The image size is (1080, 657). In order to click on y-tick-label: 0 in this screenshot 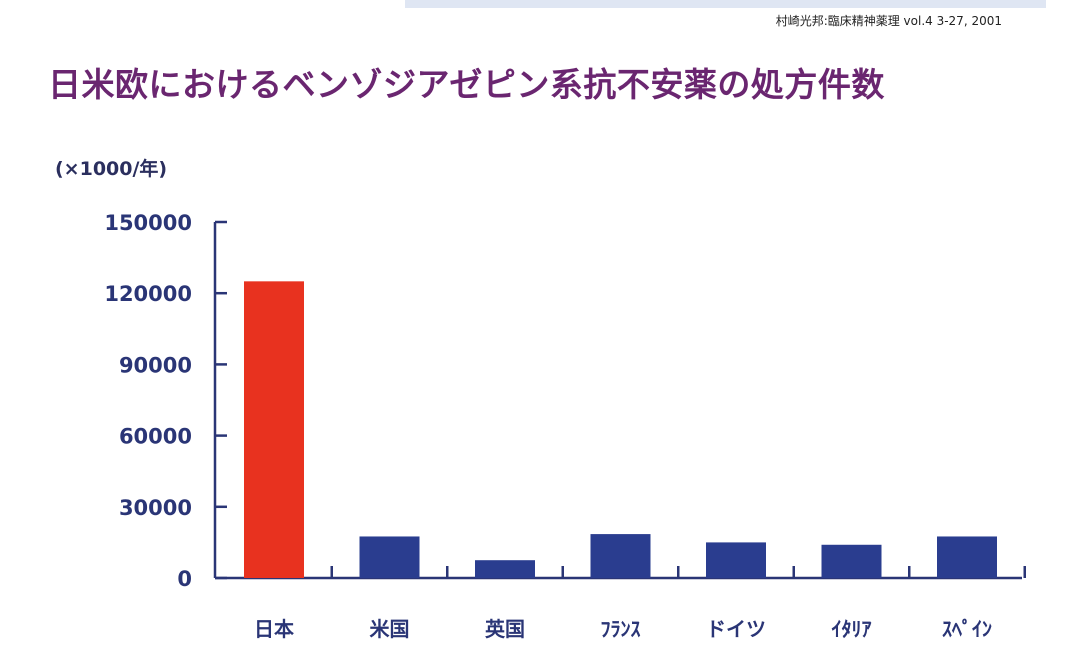, I will do `click(184, 579)`.